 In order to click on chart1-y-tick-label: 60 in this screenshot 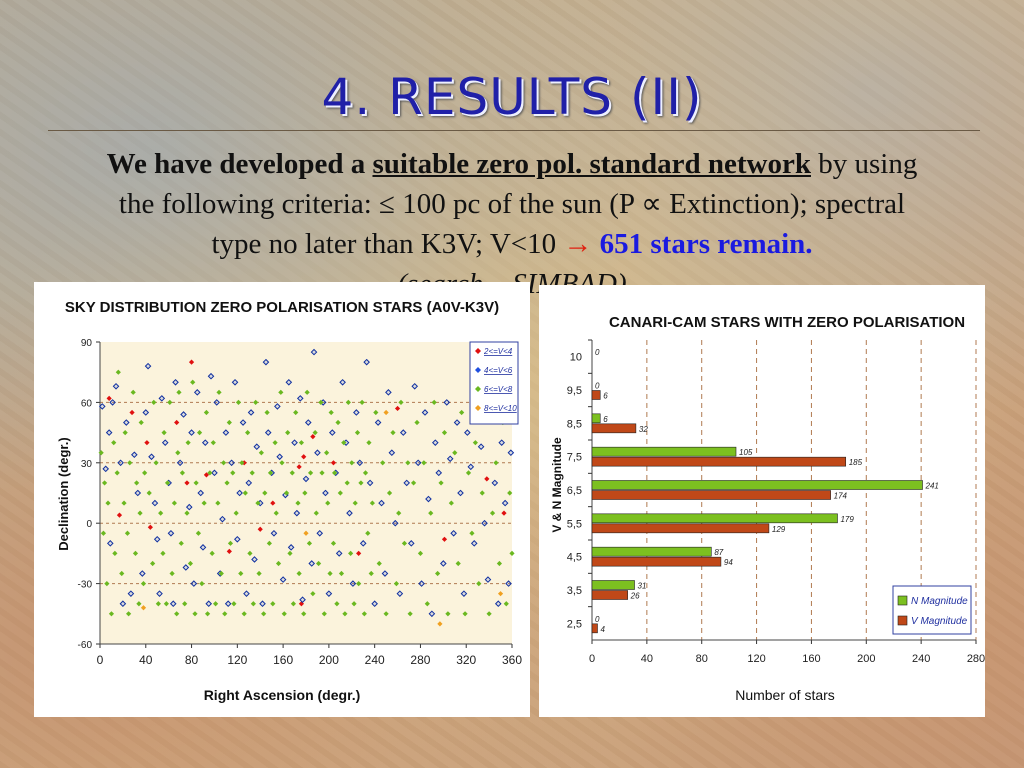, I will do `click(87, 403)`.